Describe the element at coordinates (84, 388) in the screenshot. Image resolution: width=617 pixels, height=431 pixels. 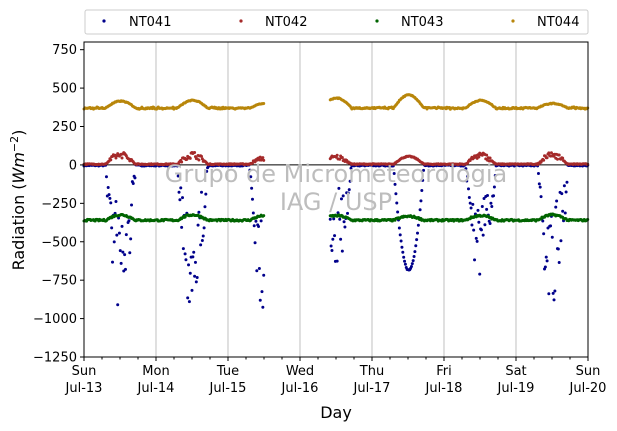
I see `x-tick-label-date: Jul-13` at that location.